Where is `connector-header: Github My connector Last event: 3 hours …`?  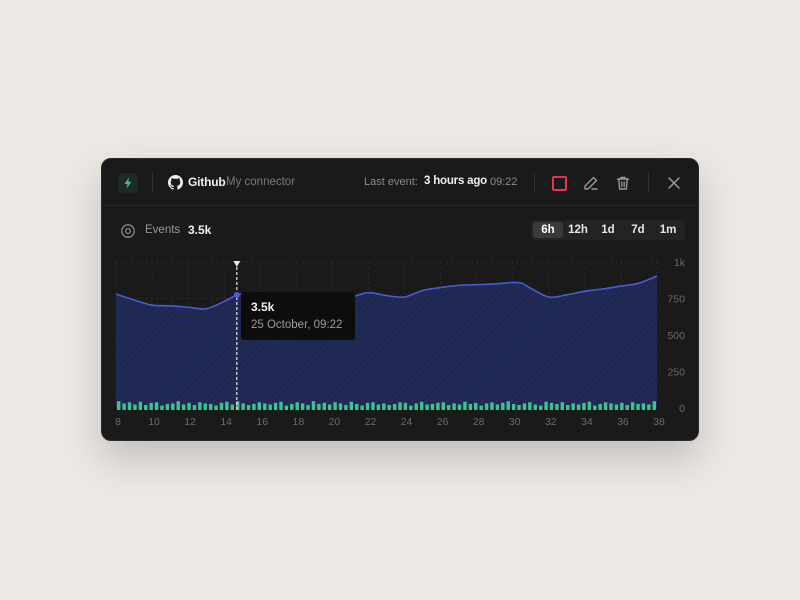
connector-header: Github My connector Last event: 3 hours … is located at coordinates (400, 182).